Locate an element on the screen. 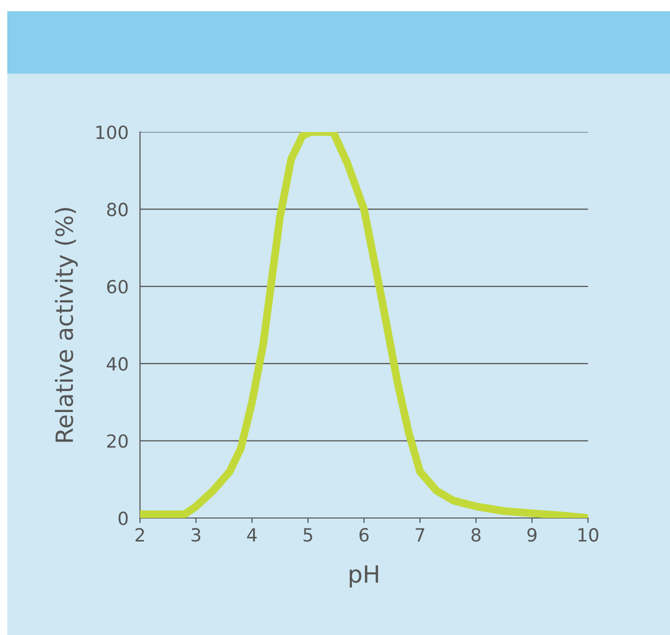 The width and height of the screenshot is (670, 635). y-tick-label: 20 is located at coordinates (117, 441).